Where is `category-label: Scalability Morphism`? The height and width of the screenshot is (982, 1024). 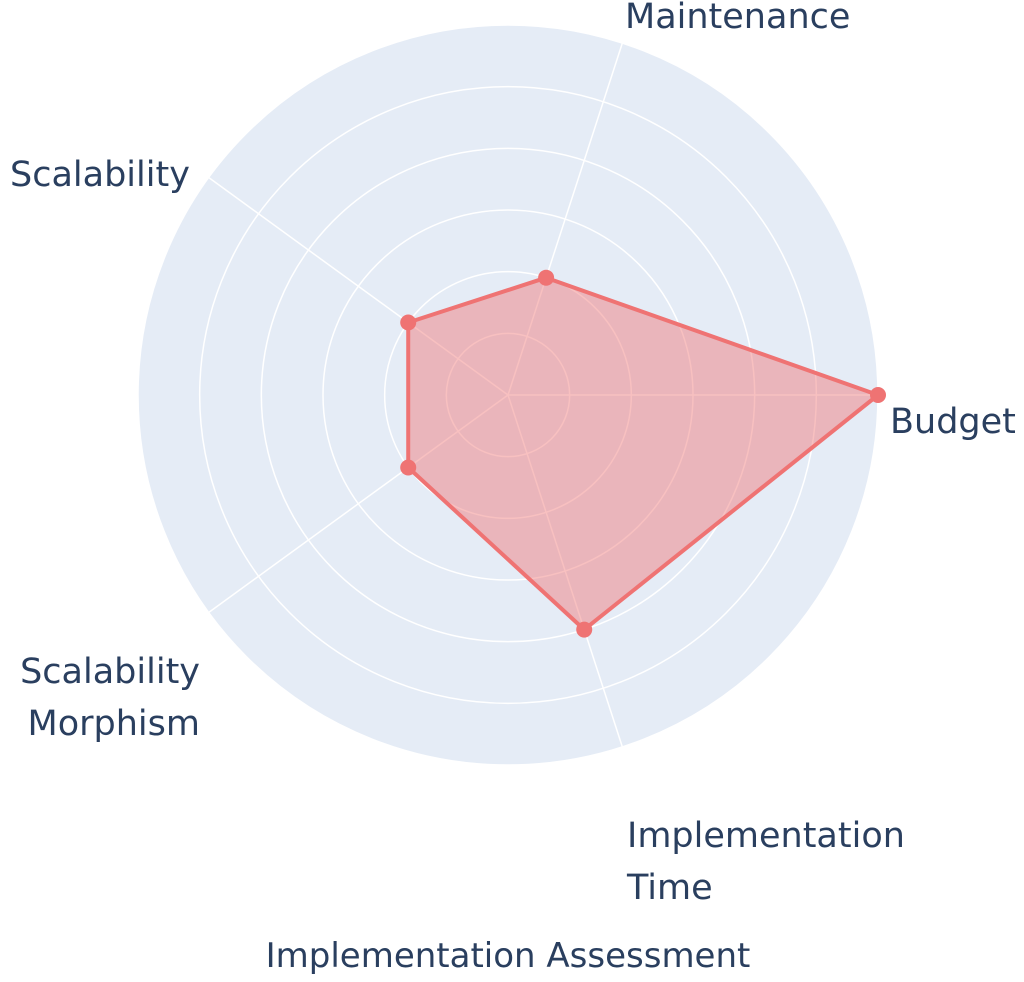
category-label: Scalability Morphism is located at coordinates (110, 698).